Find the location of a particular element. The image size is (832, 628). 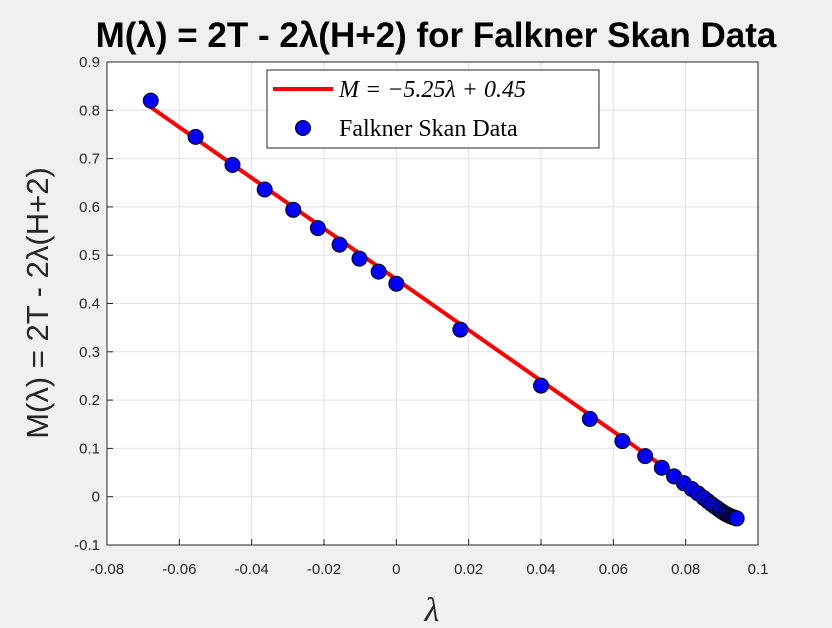

legend-entry-fit: M = −5.25λ + 0.45 is located at coordinates (432, 90).